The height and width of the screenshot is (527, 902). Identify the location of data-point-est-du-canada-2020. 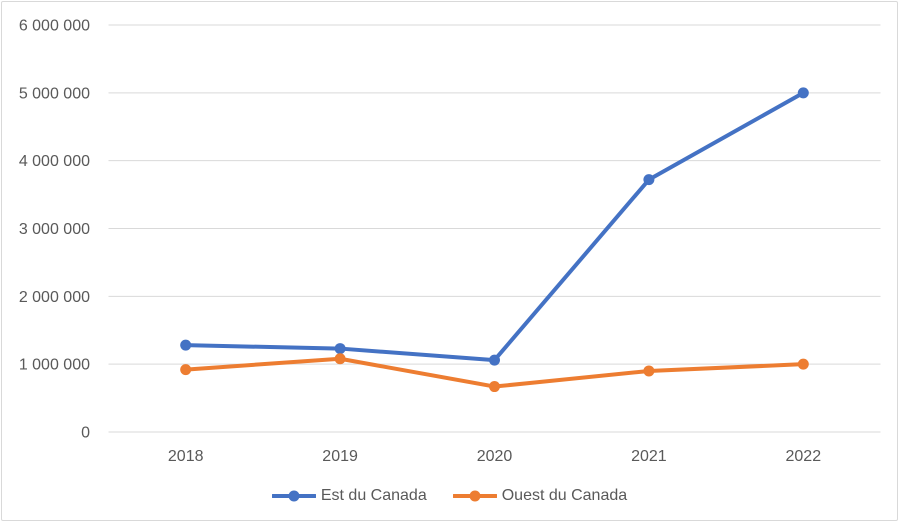
(494, 360).